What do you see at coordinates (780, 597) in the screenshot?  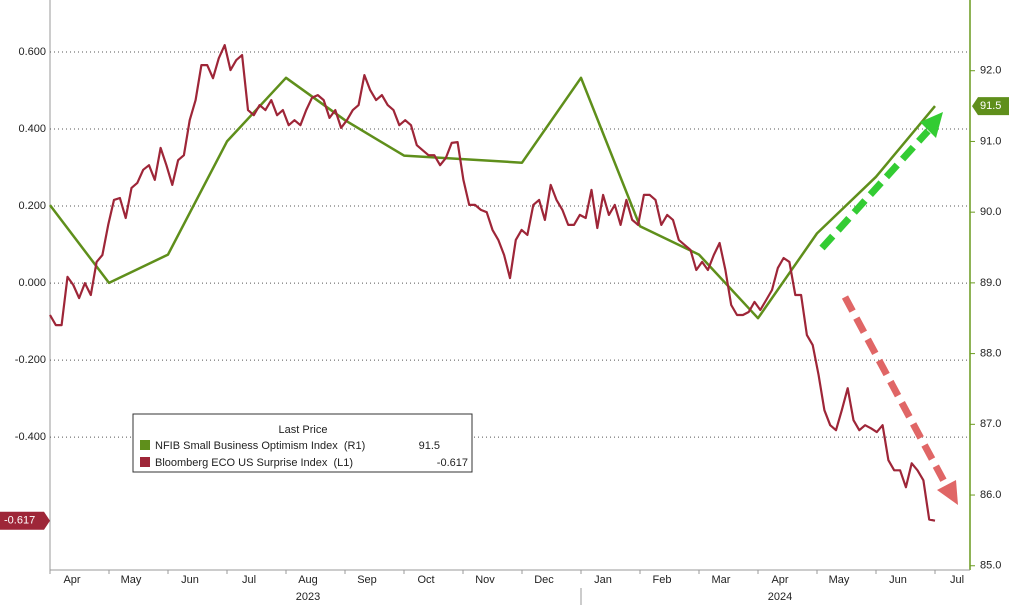 I see `year-label: 2024` at bounding box center [780, 597].